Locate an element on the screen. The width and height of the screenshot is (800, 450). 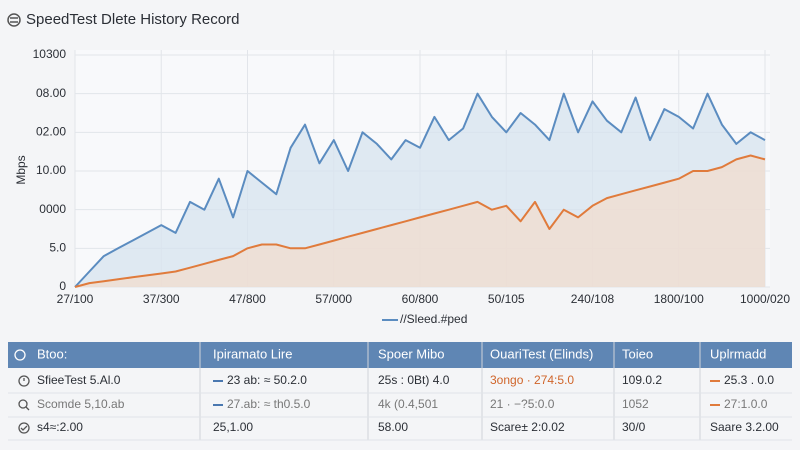
header-cell: Ipiramato Lire is located at coordinates (252, 353).